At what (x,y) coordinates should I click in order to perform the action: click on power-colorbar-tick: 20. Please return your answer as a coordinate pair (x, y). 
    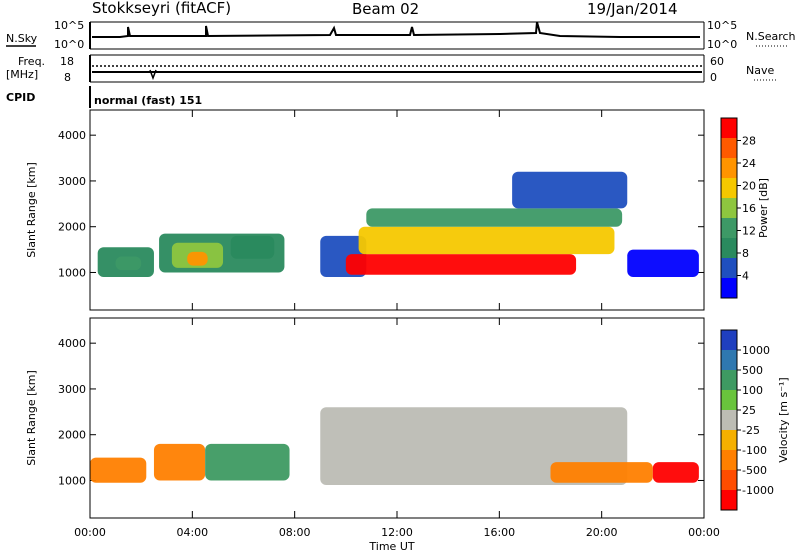
    Looking at the image, I should click on (749, 186).